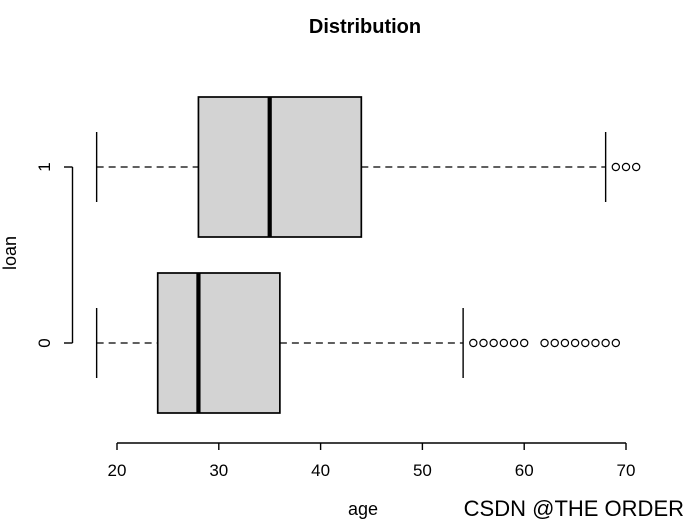  What do you see at coordinates (626, 470) in the screenshot?
I see `x-axis-tick-label: 70` at bounding box center [626, 470].